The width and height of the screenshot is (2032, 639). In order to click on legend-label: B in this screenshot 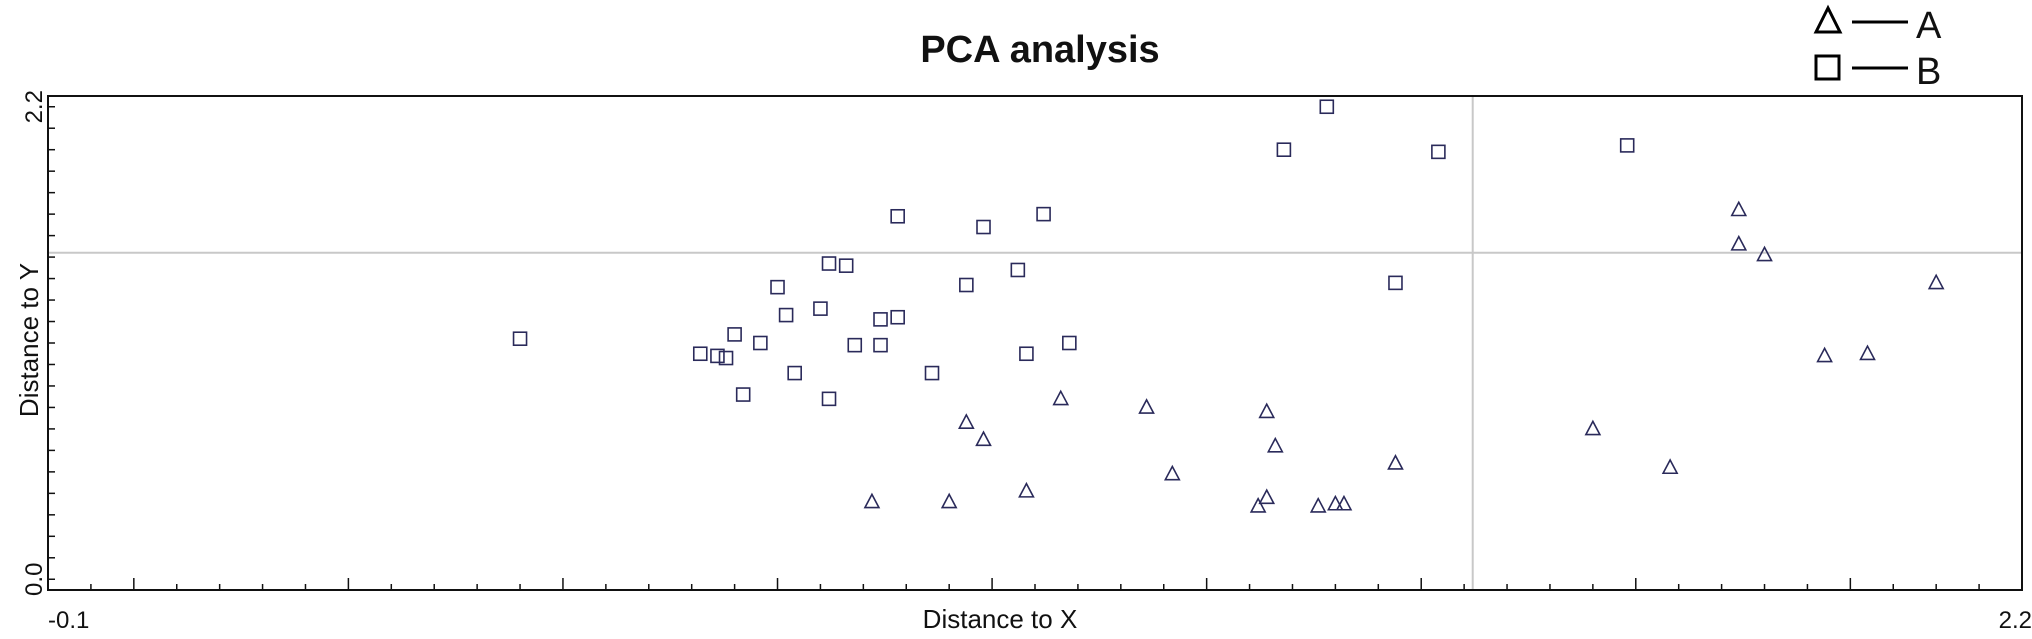, I will do `click(1928, 72)`.